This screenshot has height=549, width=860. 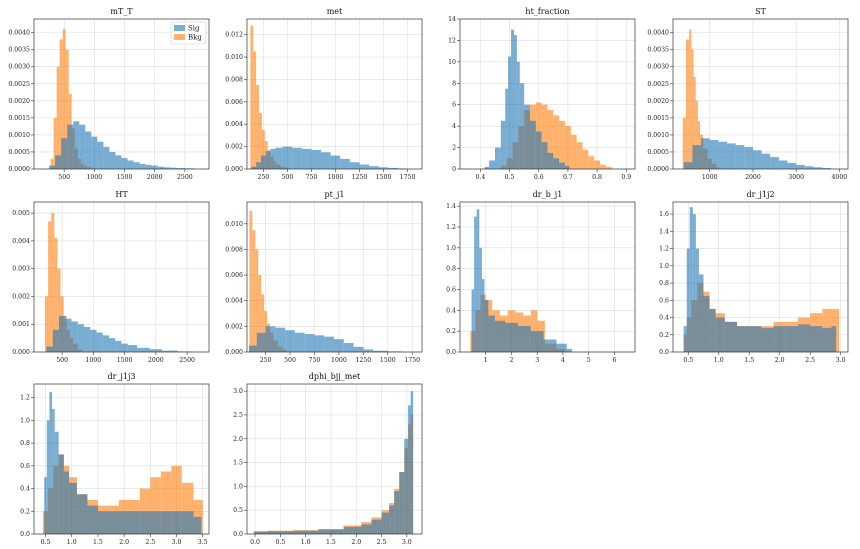 What do you see at coordinates (19, 84) in the screenshot?
I see `y-tick-label: 0.0025` at bounding box center [19, 84].